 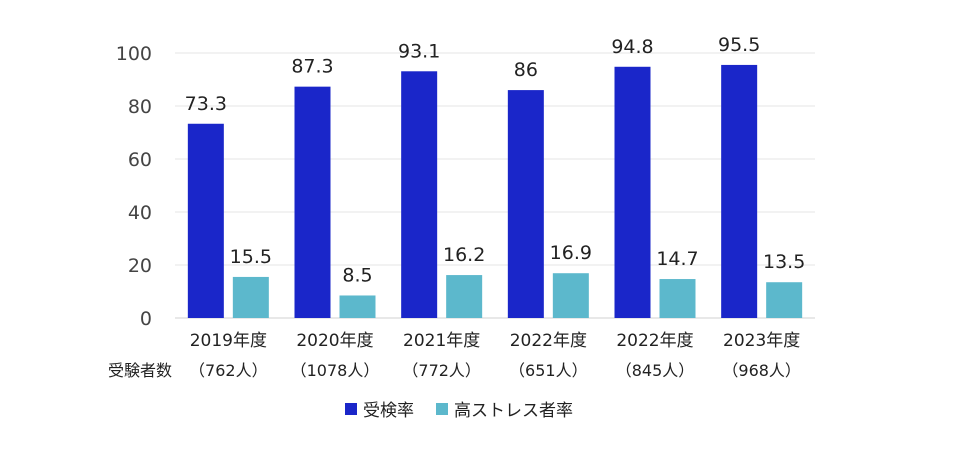 What do you see at coordinates (464, 255) in the screenshot?
I see `data-label-high-stress-rate: 16.2` at bounding box center [464, 255].